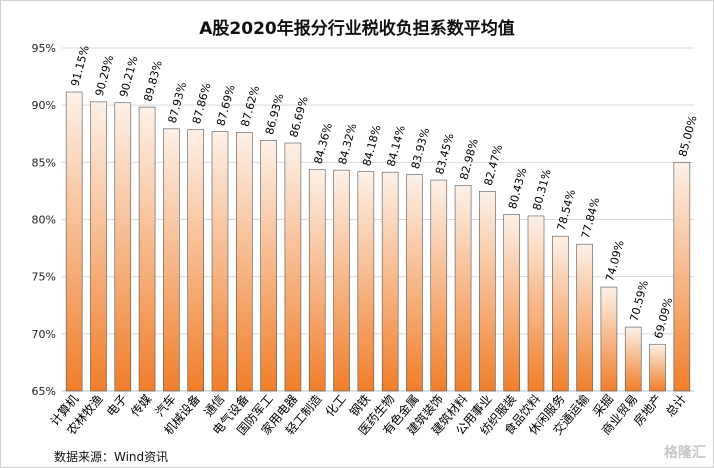  I want to click on value-label: 91.15%, so click(79, 66).